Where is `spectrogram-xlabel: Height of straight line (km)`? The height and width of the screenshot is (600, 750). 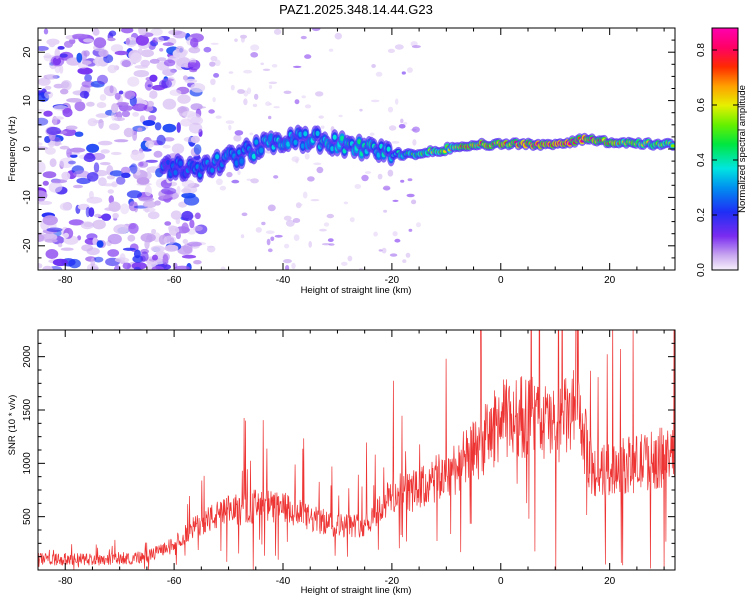
spectrogram-xlabel: Height of straight line (km) is located at coordinates (356, 290).